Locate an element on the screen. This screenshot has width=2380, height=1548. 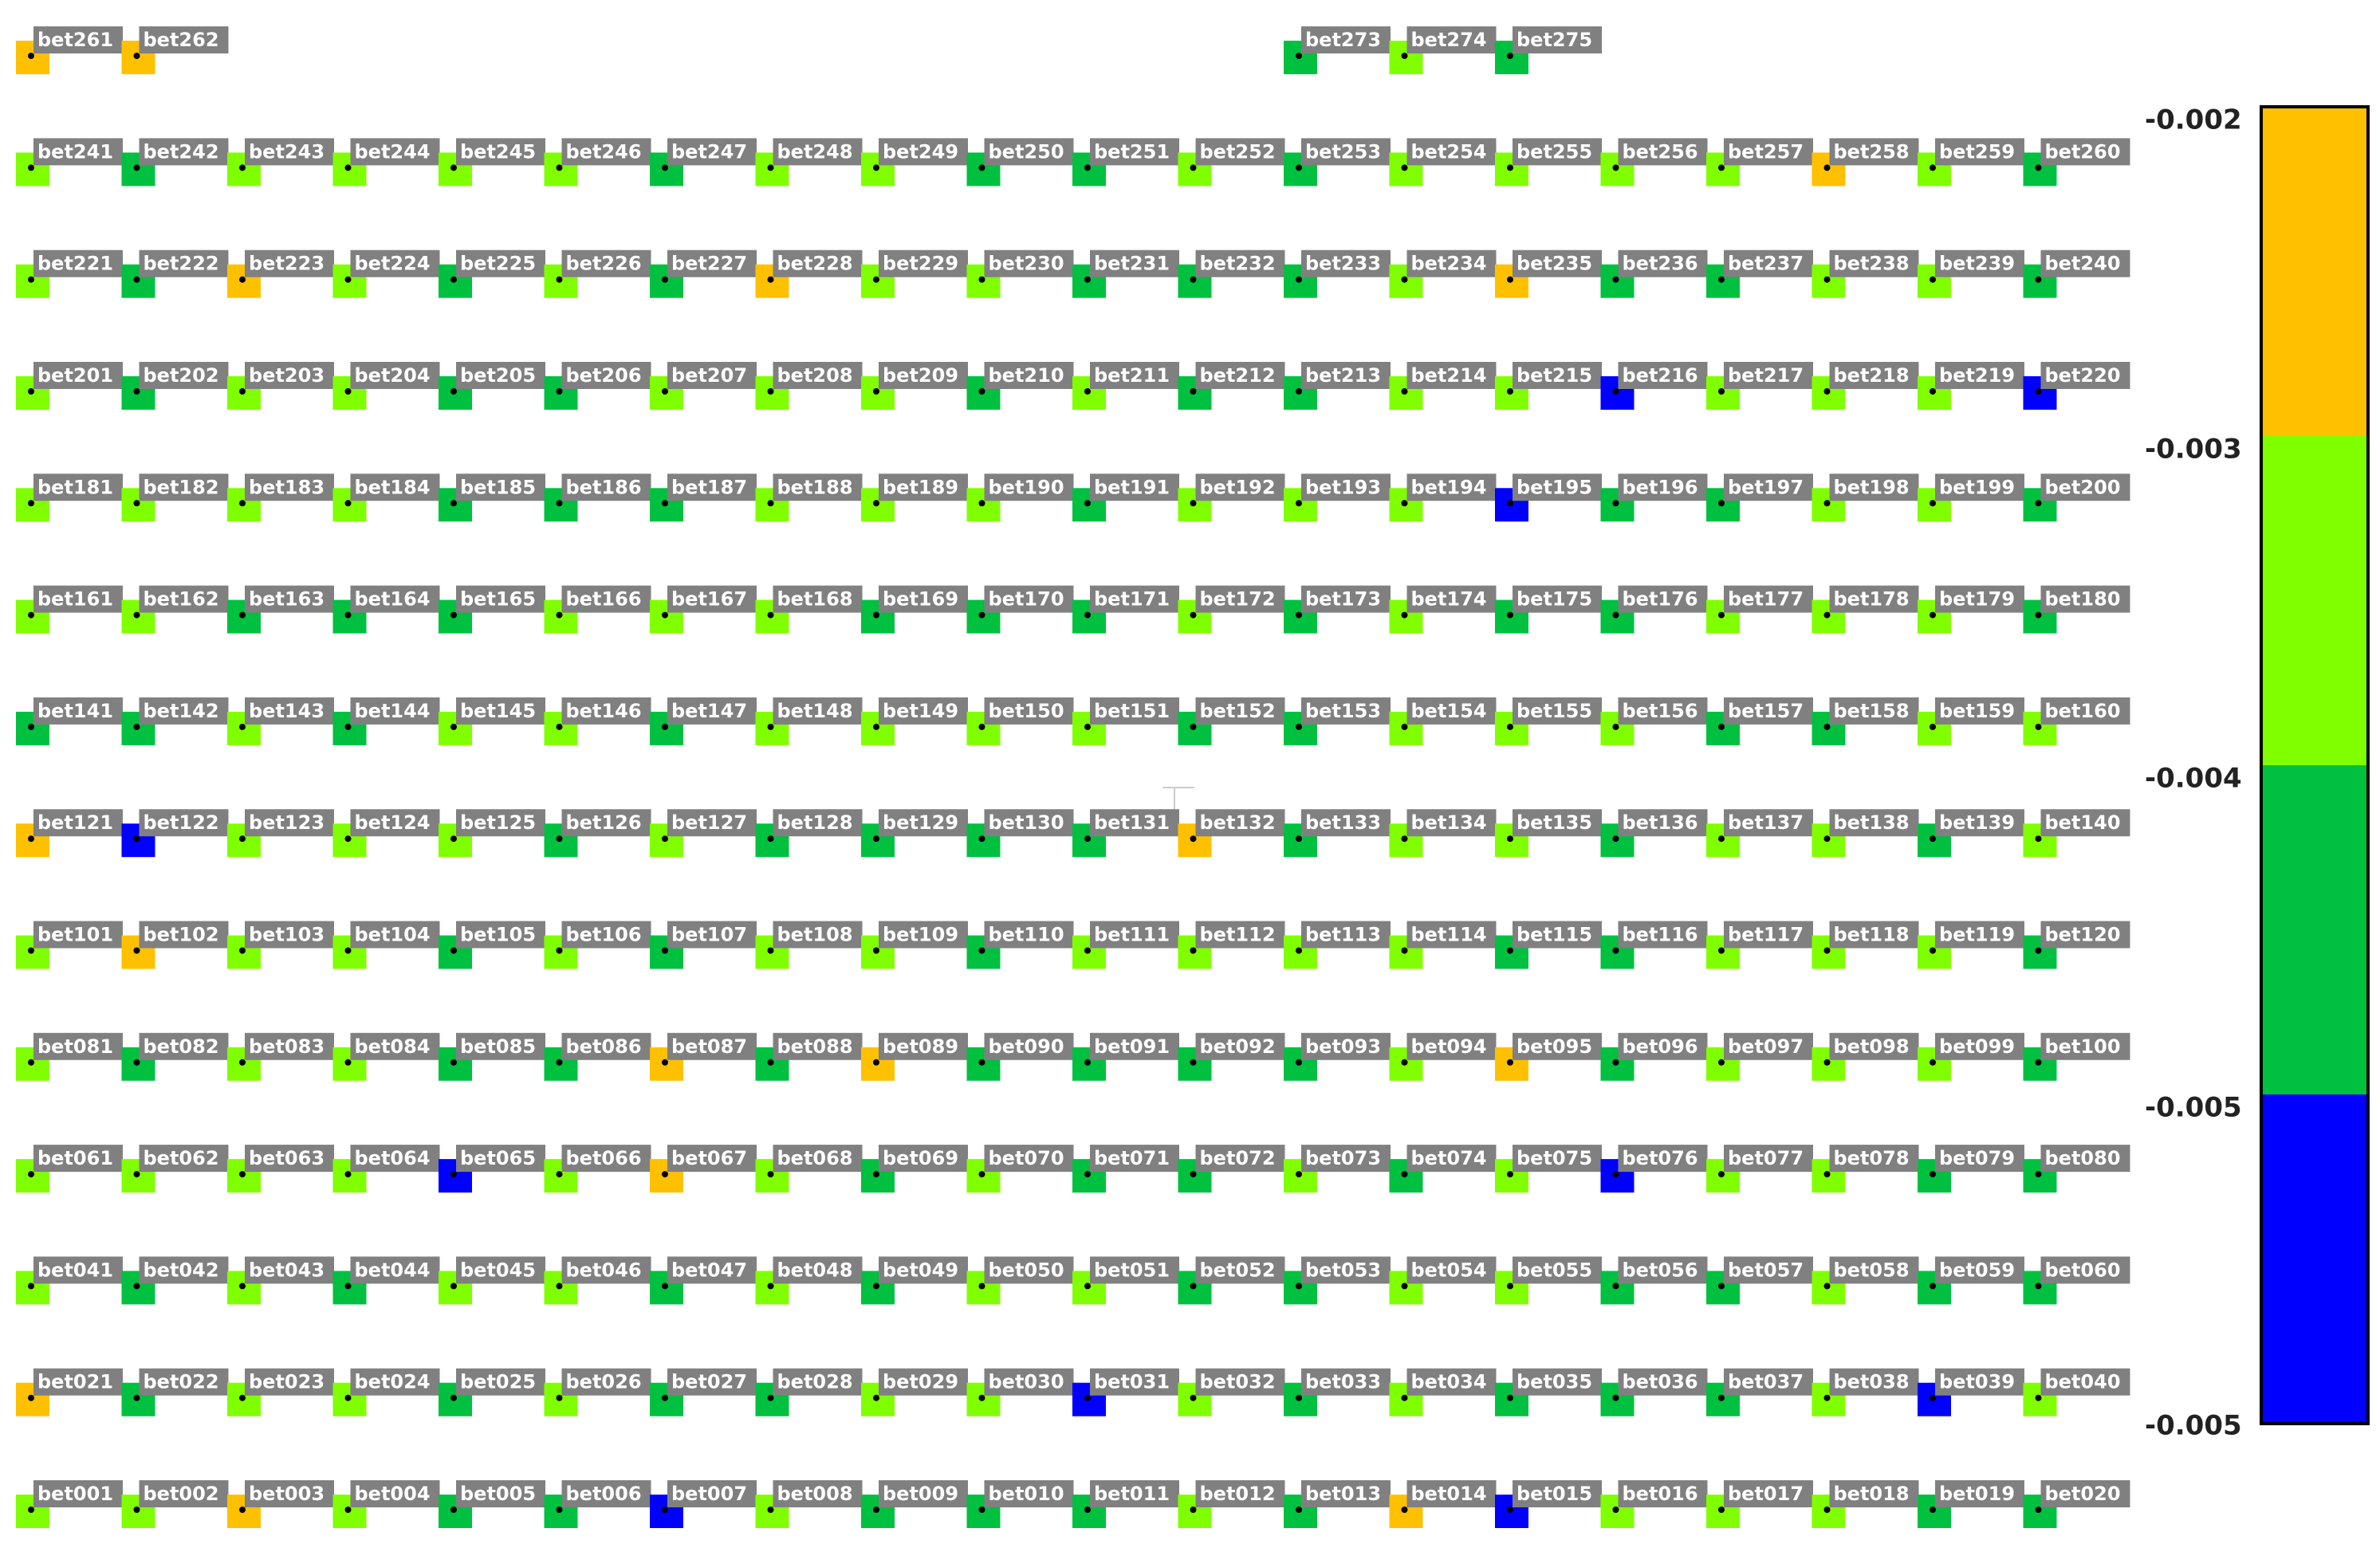
sensor-label: bet019 is located at coordinates (1977, 1494).